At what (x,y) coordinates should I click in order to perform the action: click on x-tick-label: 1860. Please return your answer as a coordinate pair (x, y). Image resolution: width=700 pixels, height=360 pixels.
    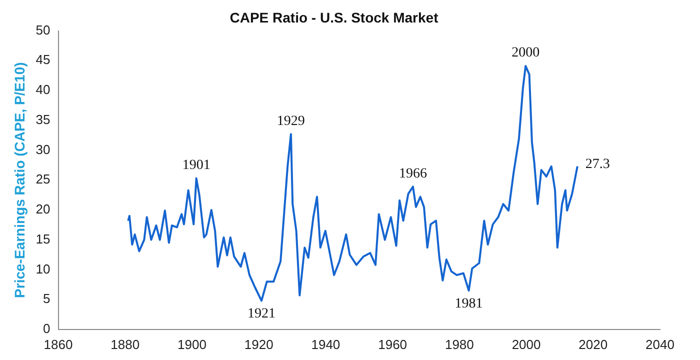
    Looking at the image, I should click on (58, 344).